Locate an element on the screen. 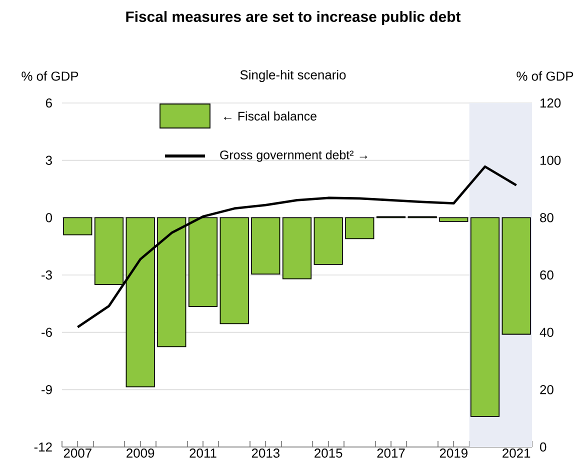  y2-tick-label: 20 is located at coordinates (547, 389).